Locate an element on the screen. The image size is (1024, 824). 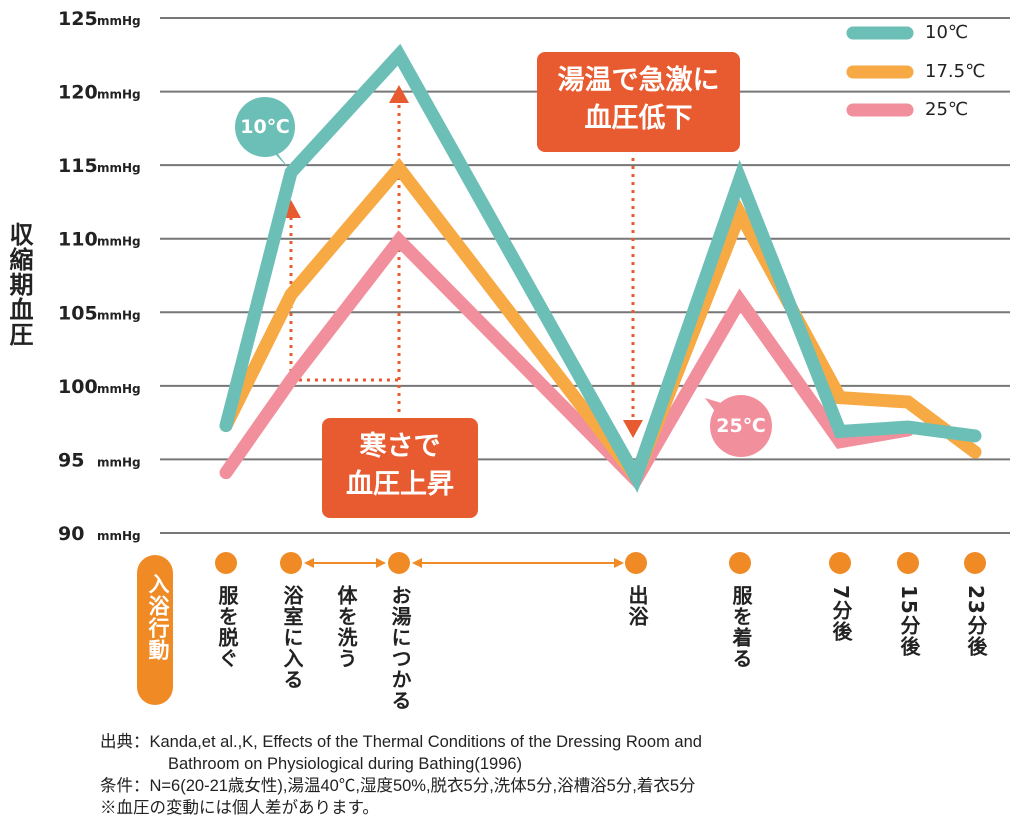
annotation-cold-rise: 寒さで 血圧上昇 is located at coordinates (400, 468).